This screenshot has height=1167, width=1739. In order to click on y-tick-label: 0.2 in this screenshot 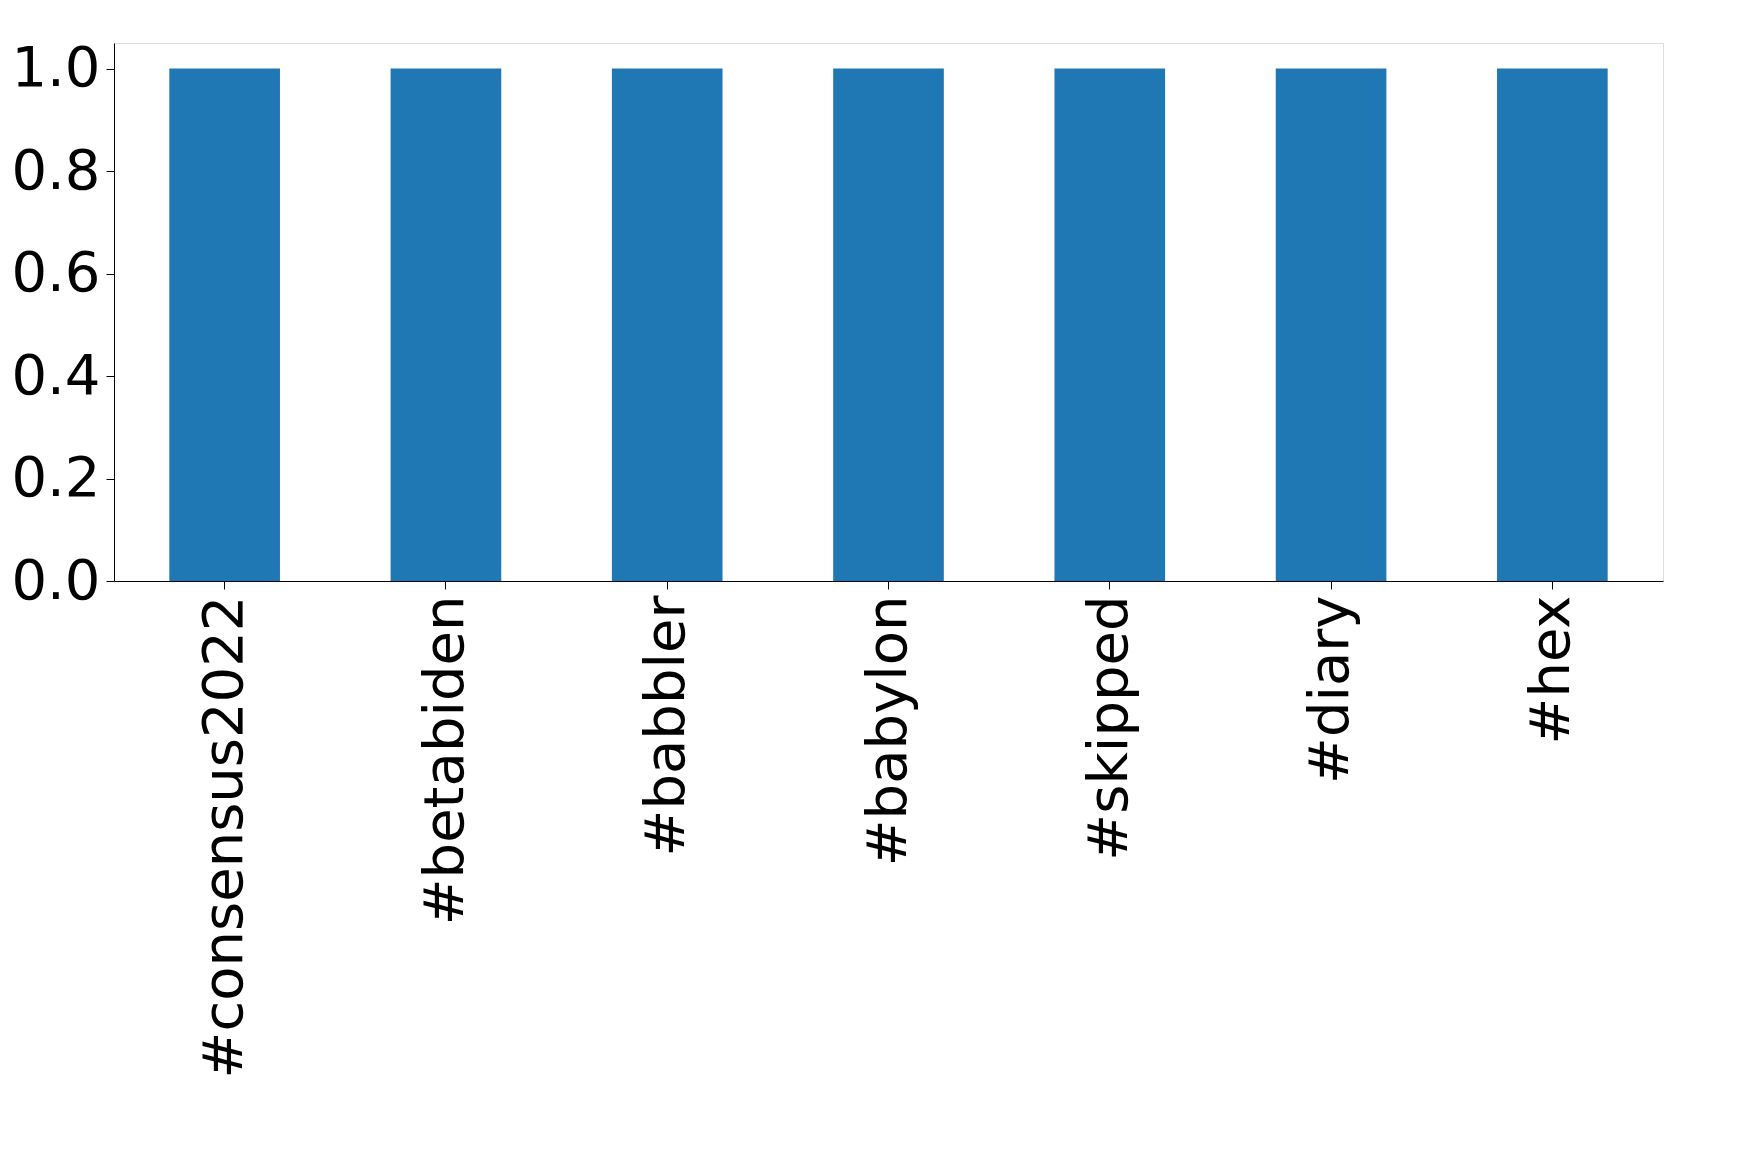, I will do `click(56, 477)`.